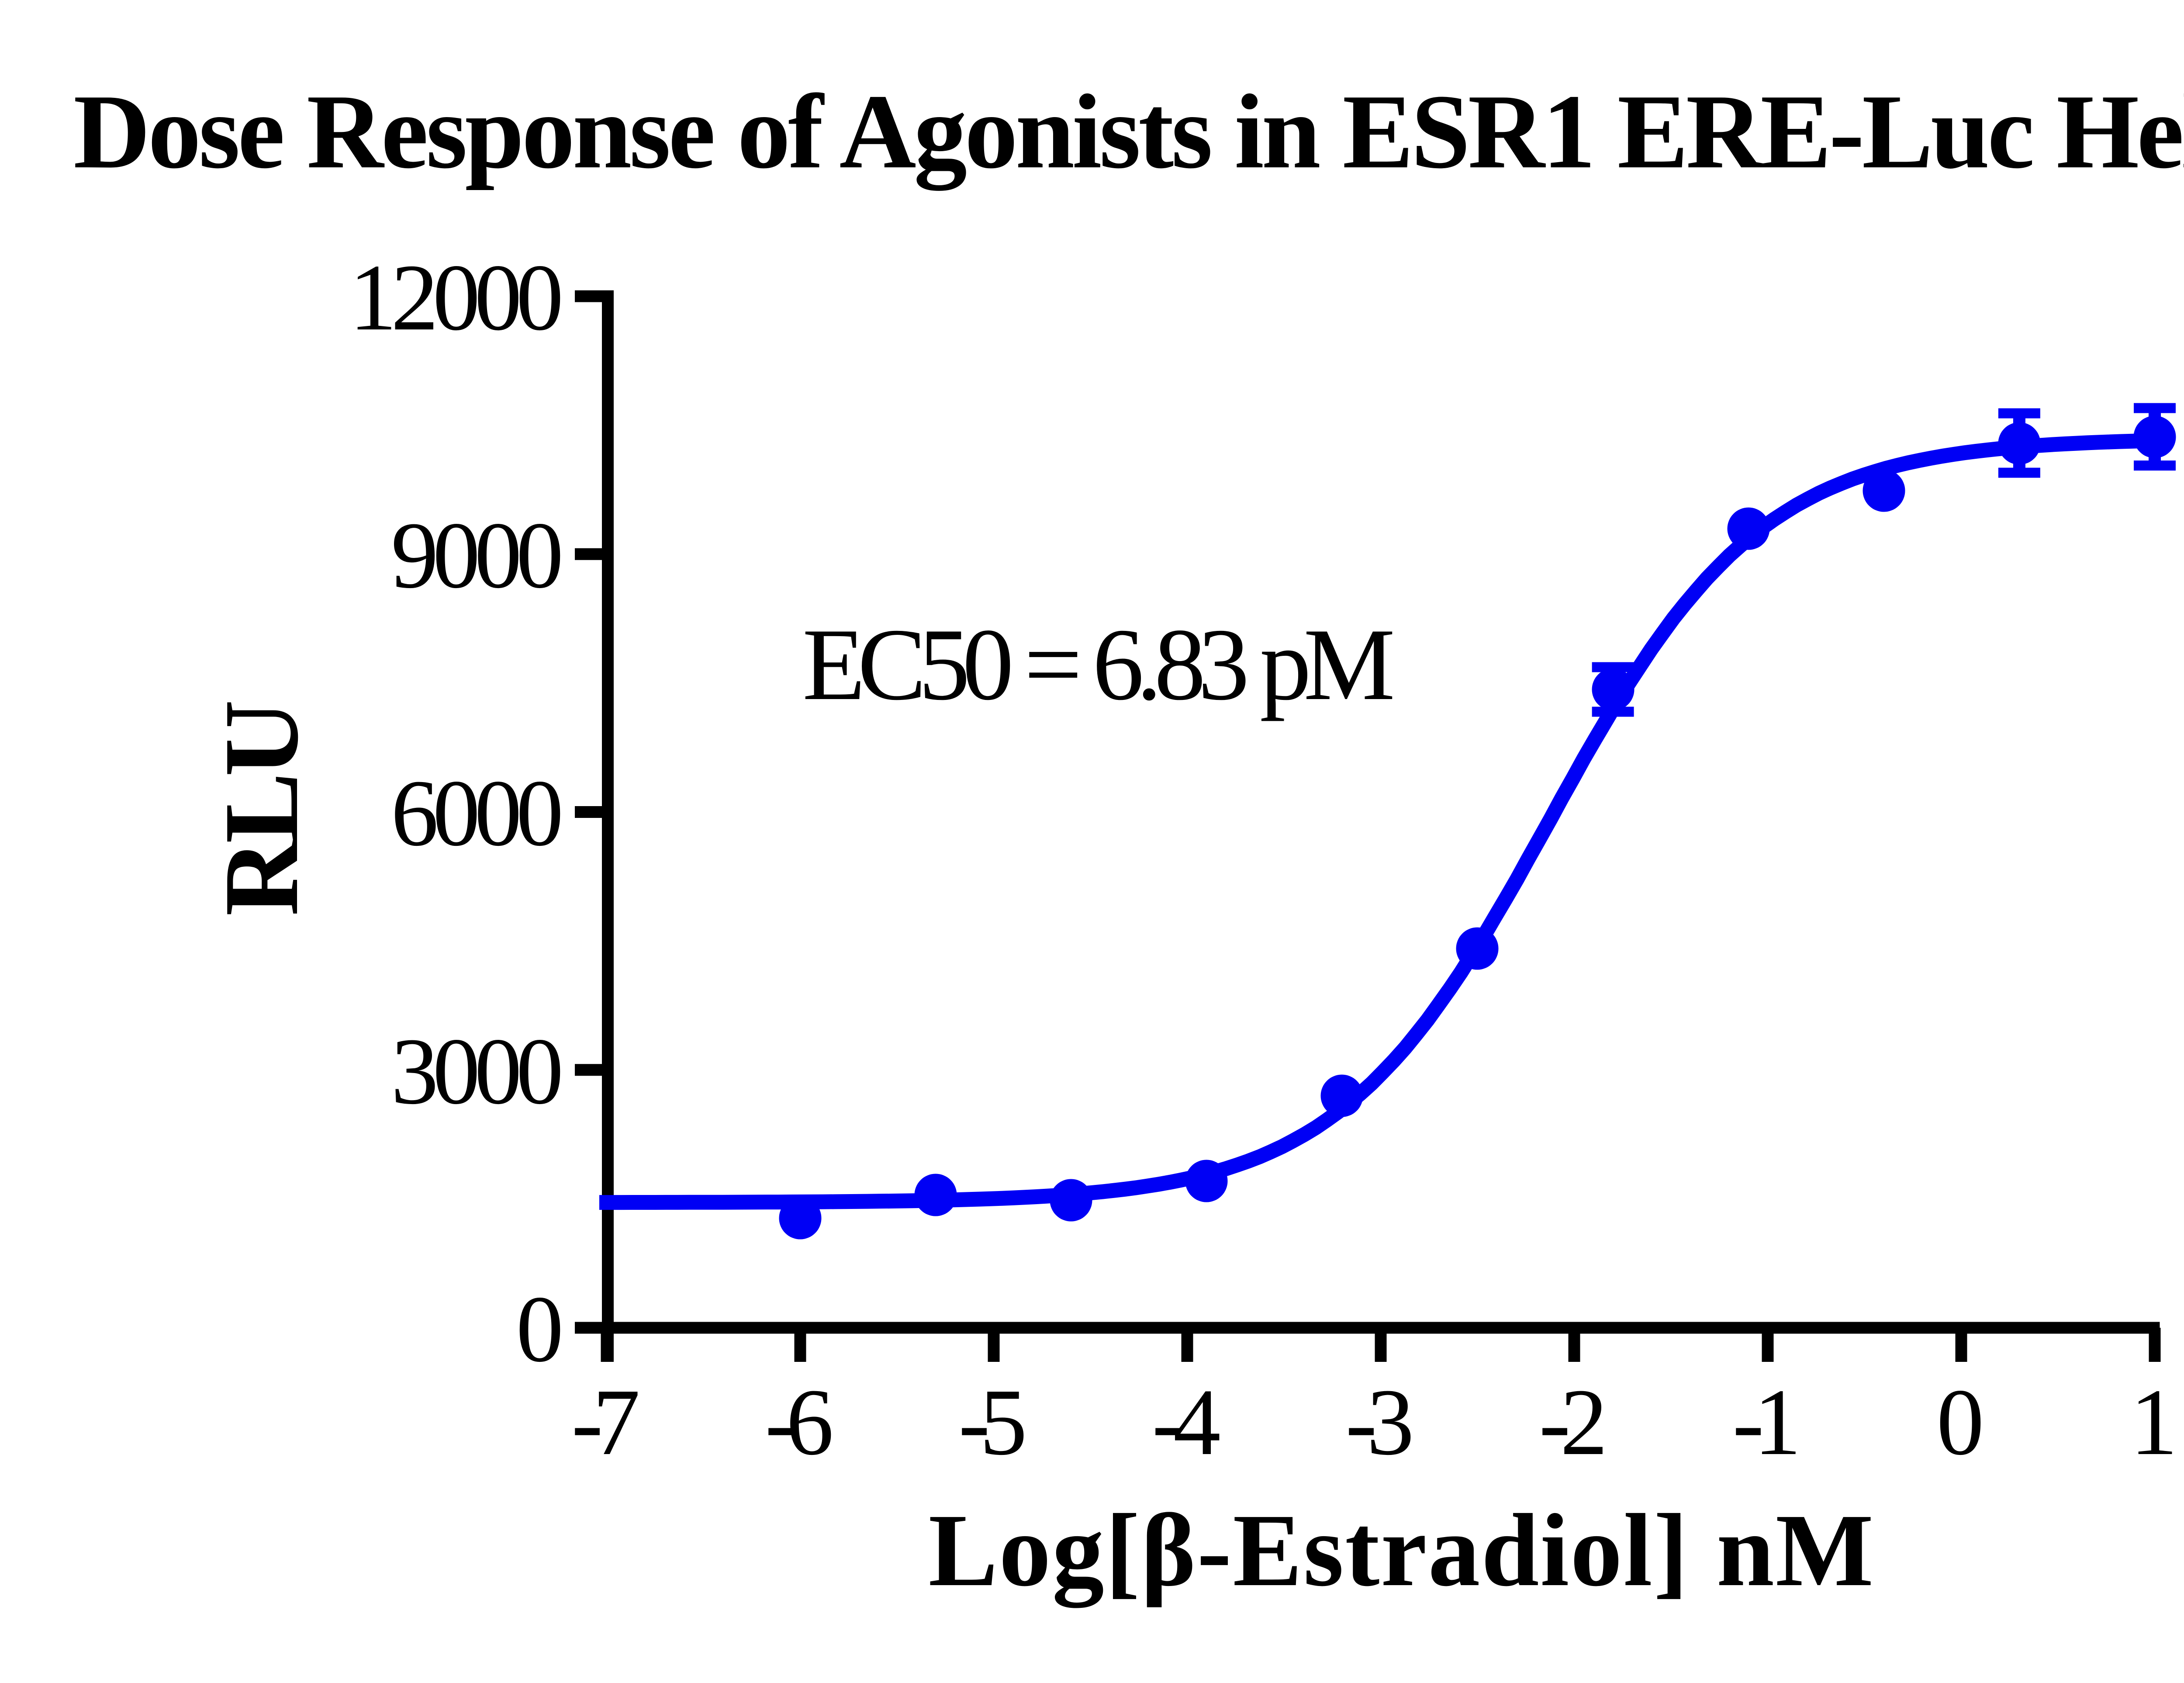 The height and width of the screenshot is (1683, 2184). What do you see at coordinates (475, 1071) in the screenshot?
I see `svg-text: 3000` at bounding box center [475, 1071].